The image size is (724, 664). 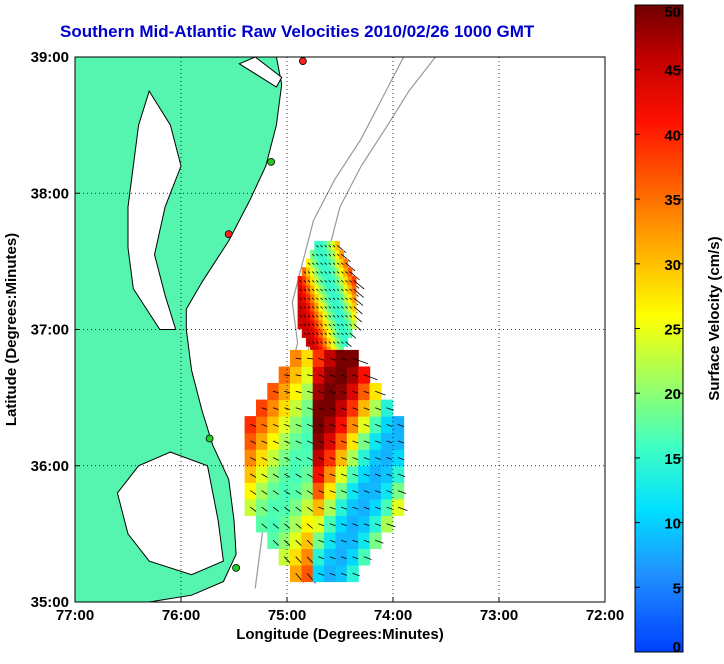 What do you see at coordinates (50, 466) in the screenshot?
I see `y-tick-label: 36:00` at bounding box center [50, 466].